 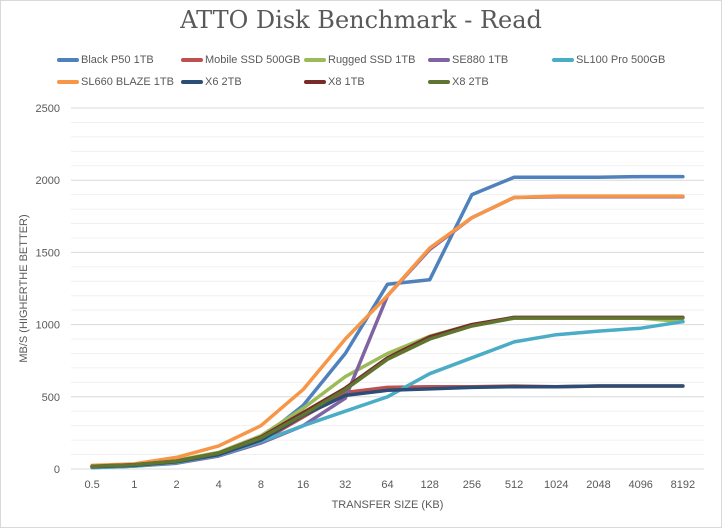 What do you see at coordinates (387, 485) in the screenshot?
I see `x-tick-label: 64` at bounding box center [387, 485].